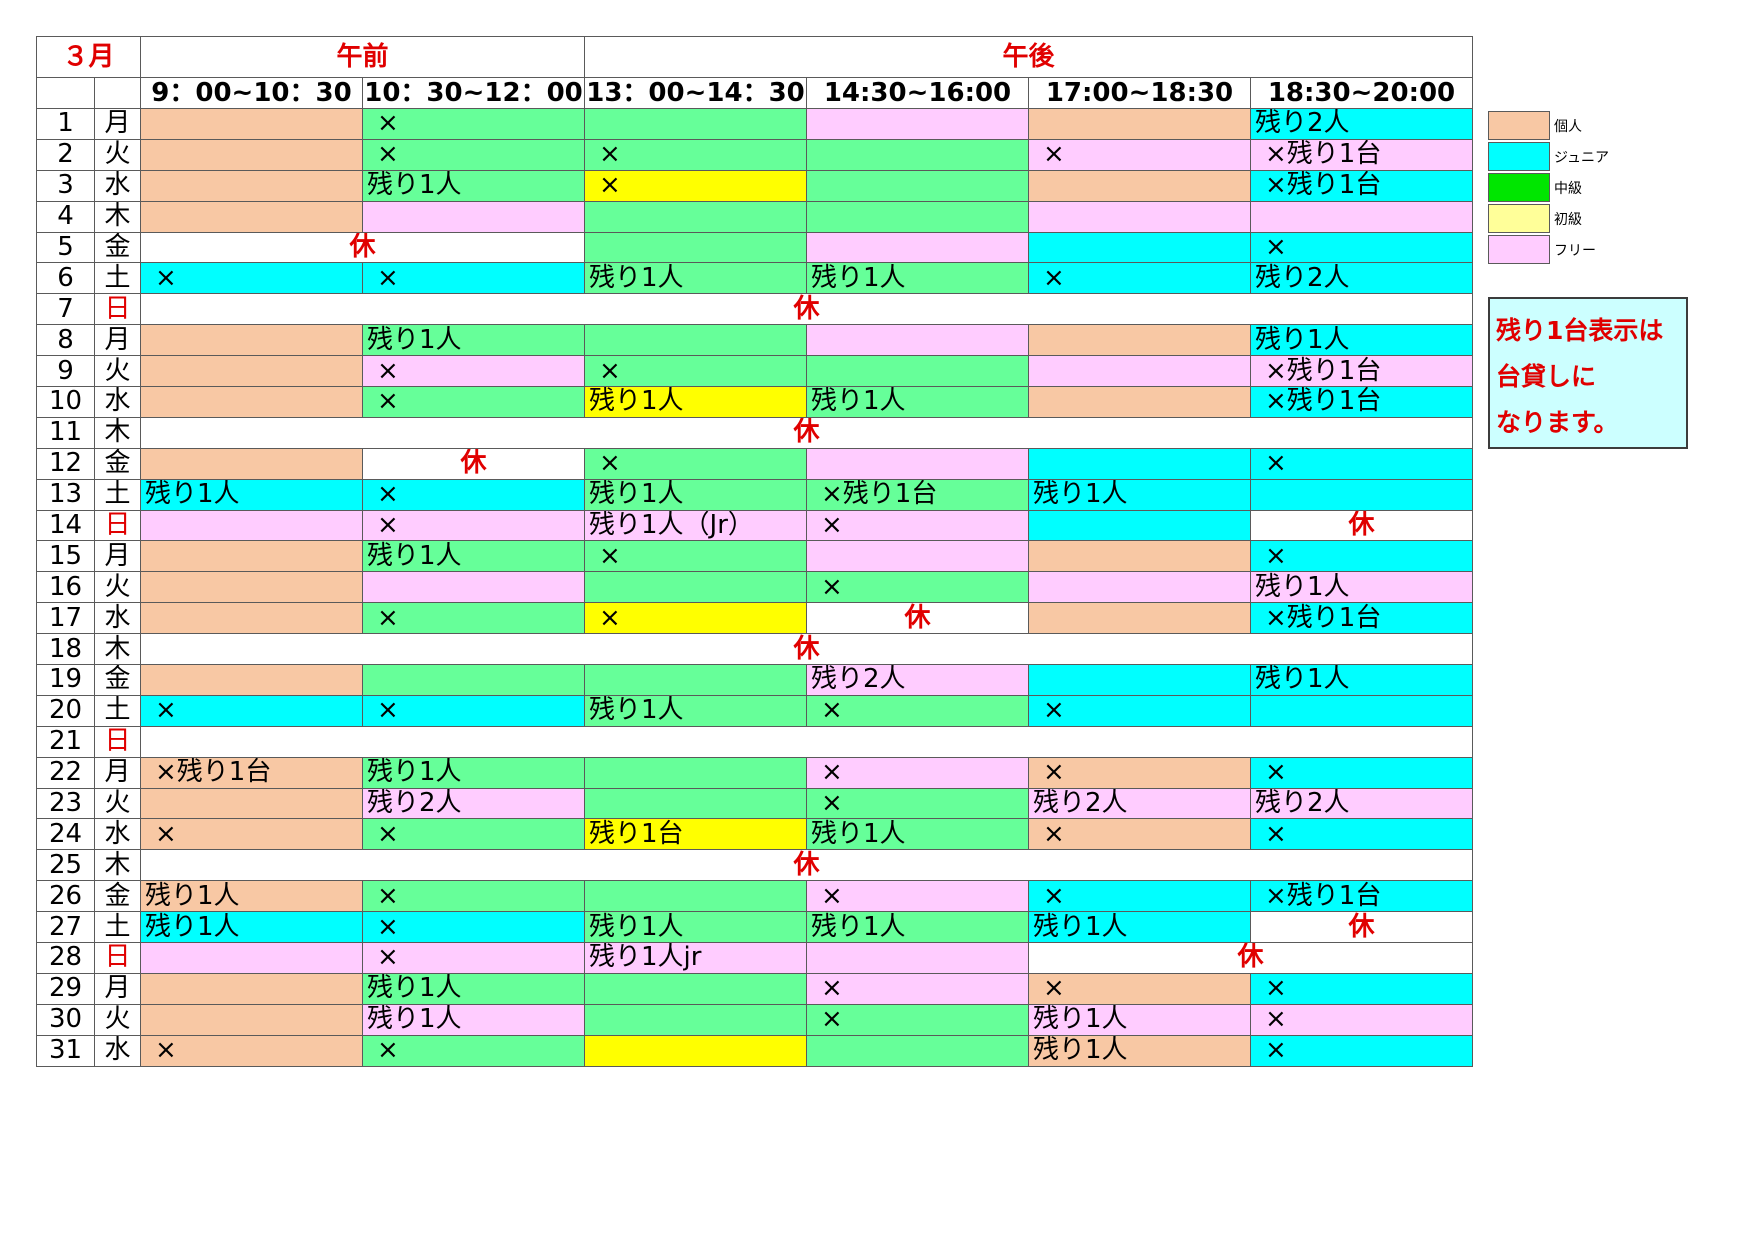 The width and height of the screenshot is (1754, 1240). What do you see at coordinates (1568, 188) in the screenshot?
I see `legend-label: 中級` at bounding box center [1568, 188].